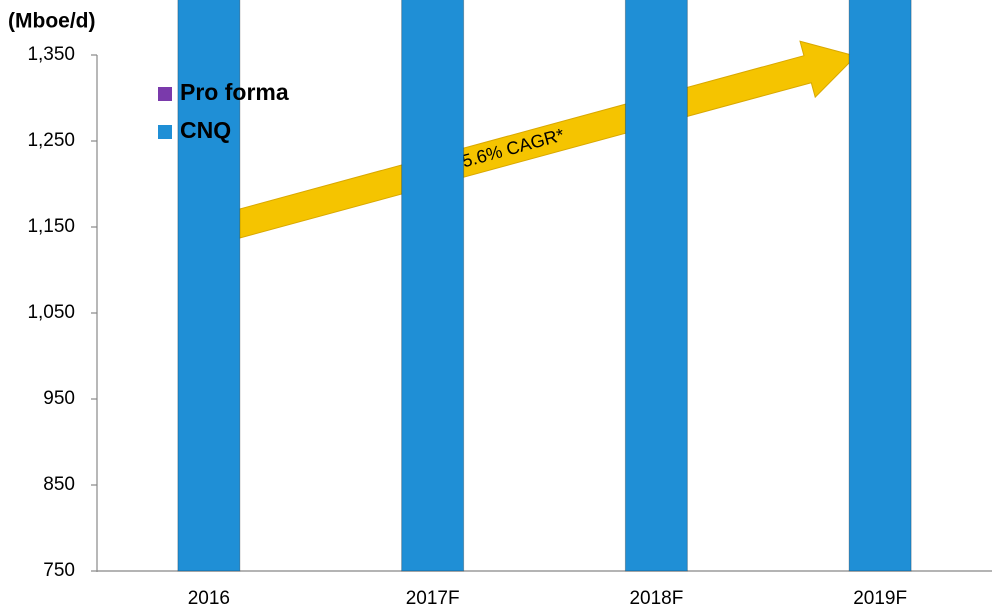  What do you see at coordinates (51, 140) in the screenshot?
I see `y-tick-label: 1,250` at bounding box center [51, 140].